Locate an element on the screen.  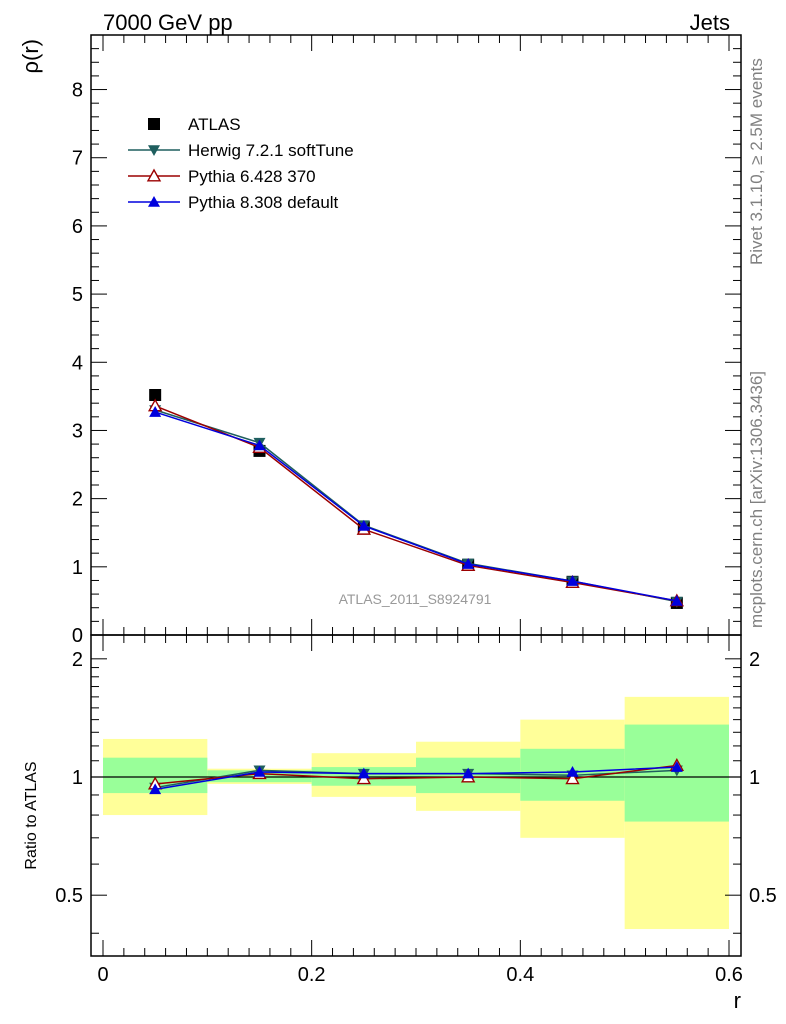
ratio-y-tick-label-right: 2 is located at coordinates (754, 660).